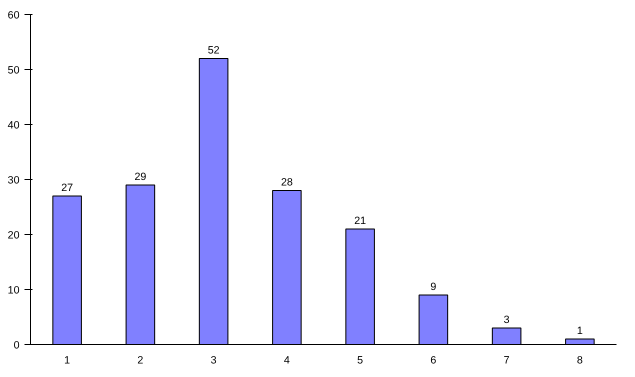 Image resolution: width=635 pixels, height=377 pixels. I want to click on y-tick-label: 40, so click(14, 126).